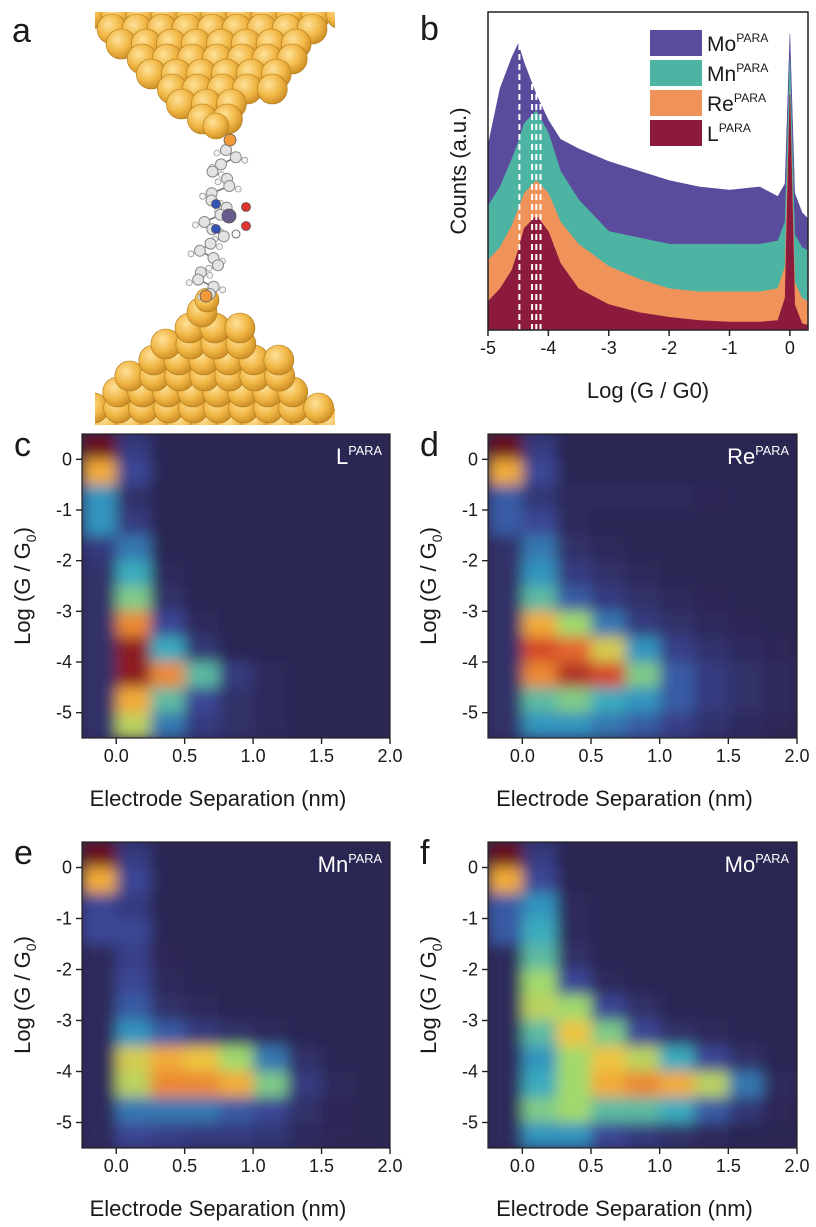 The height and width of the screenshot is (1227, 816). Describe the element at coordinates (470, 611) in the screenshot. I see `y-tick-label: -3` at that location.